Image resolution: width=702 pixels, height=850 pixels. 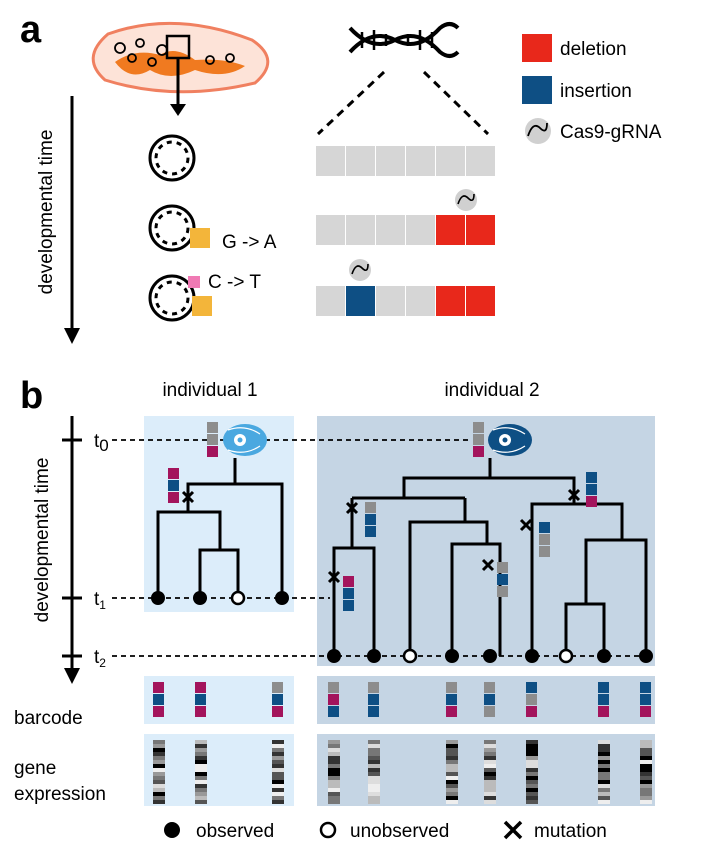 I want to click on gene-row-label-2: expression, so click(x=60, y=794).